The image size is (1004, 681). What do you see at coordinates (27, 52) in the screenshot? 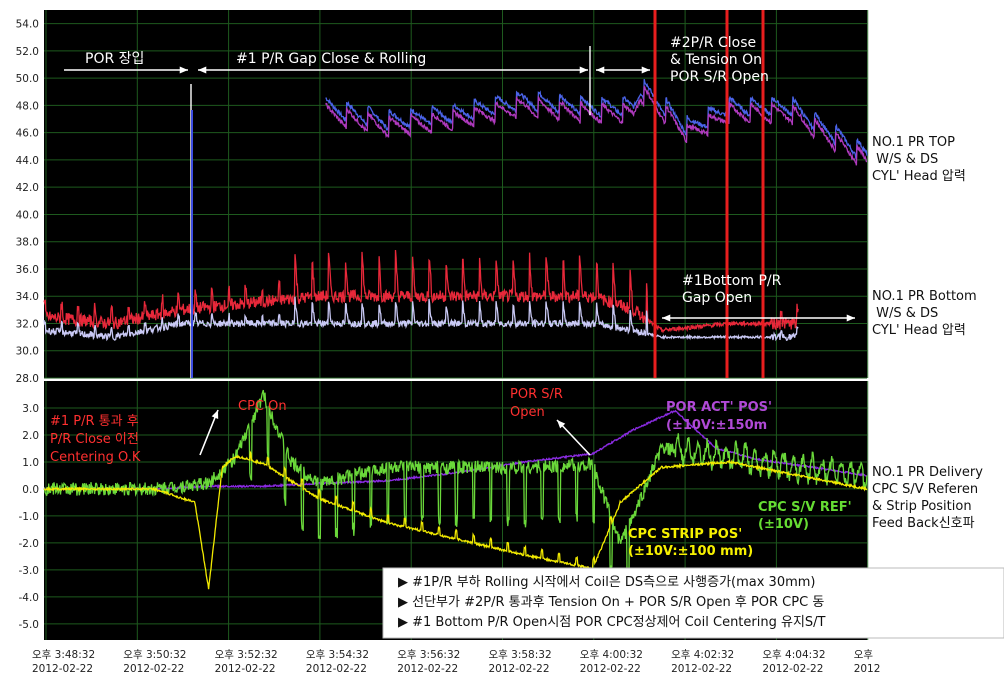
I see `y-tick-label: 52.0` at bounding box center [27, 52].